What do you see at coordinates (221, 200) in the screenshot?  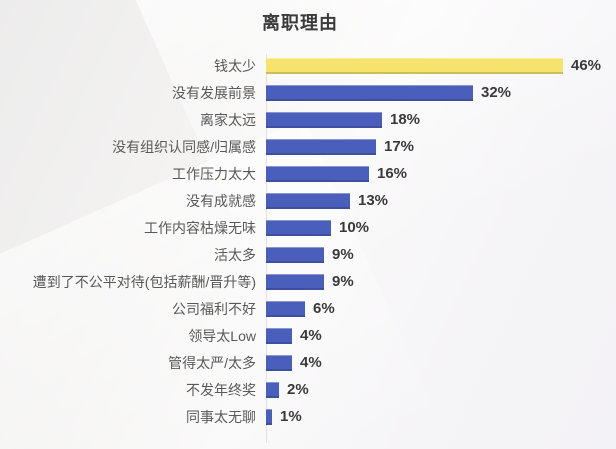 I see `category-label: 没有成就感` at bounding box center [221, 200].